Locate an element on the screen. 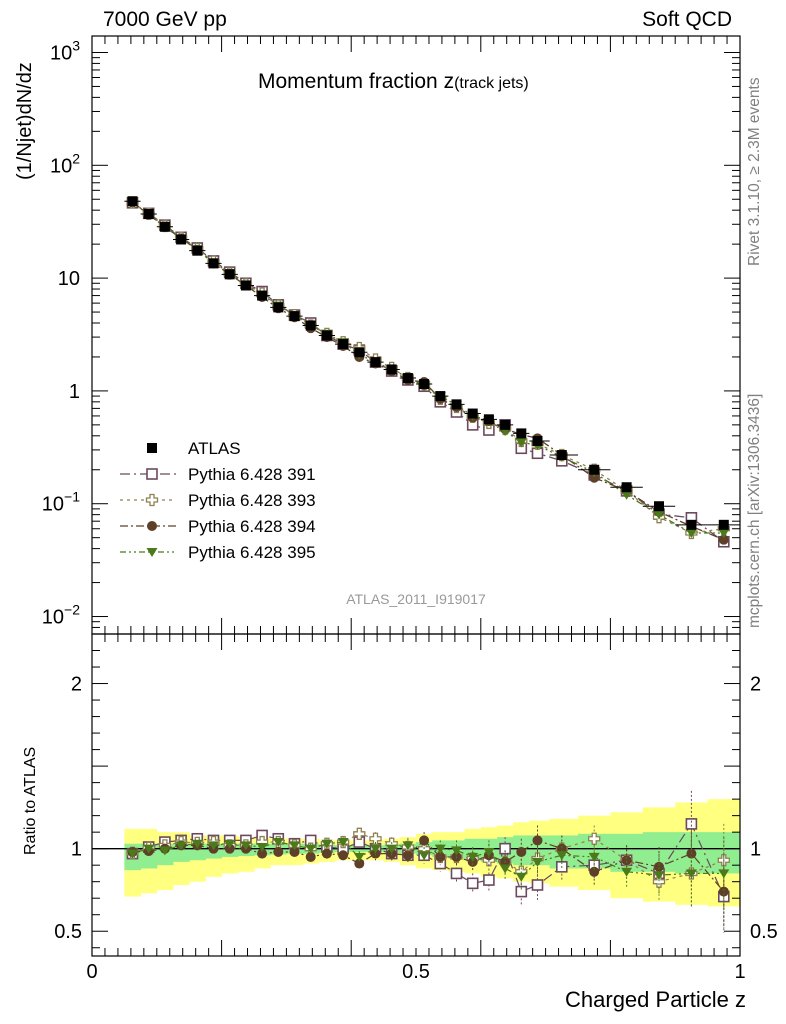 The image size is (786, 1024). ratio-tick-label: 1 is located at coordinates (76, 850).